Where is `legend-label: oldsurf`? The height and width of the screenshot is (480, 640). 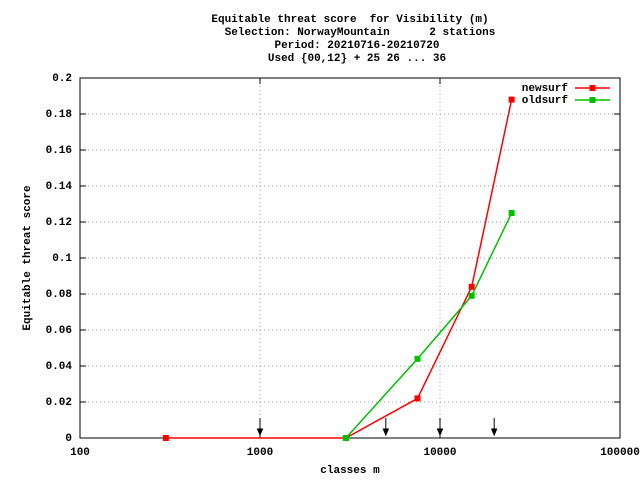
legend-label: oldsurf is located at coordinates (545, 101).